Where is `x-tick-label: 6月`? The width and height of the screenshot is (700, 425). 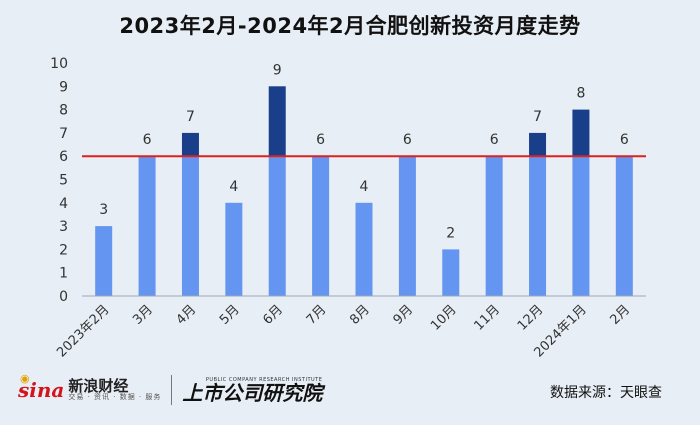
x-tick-label: 6月 is located at coordinates (273, 315).